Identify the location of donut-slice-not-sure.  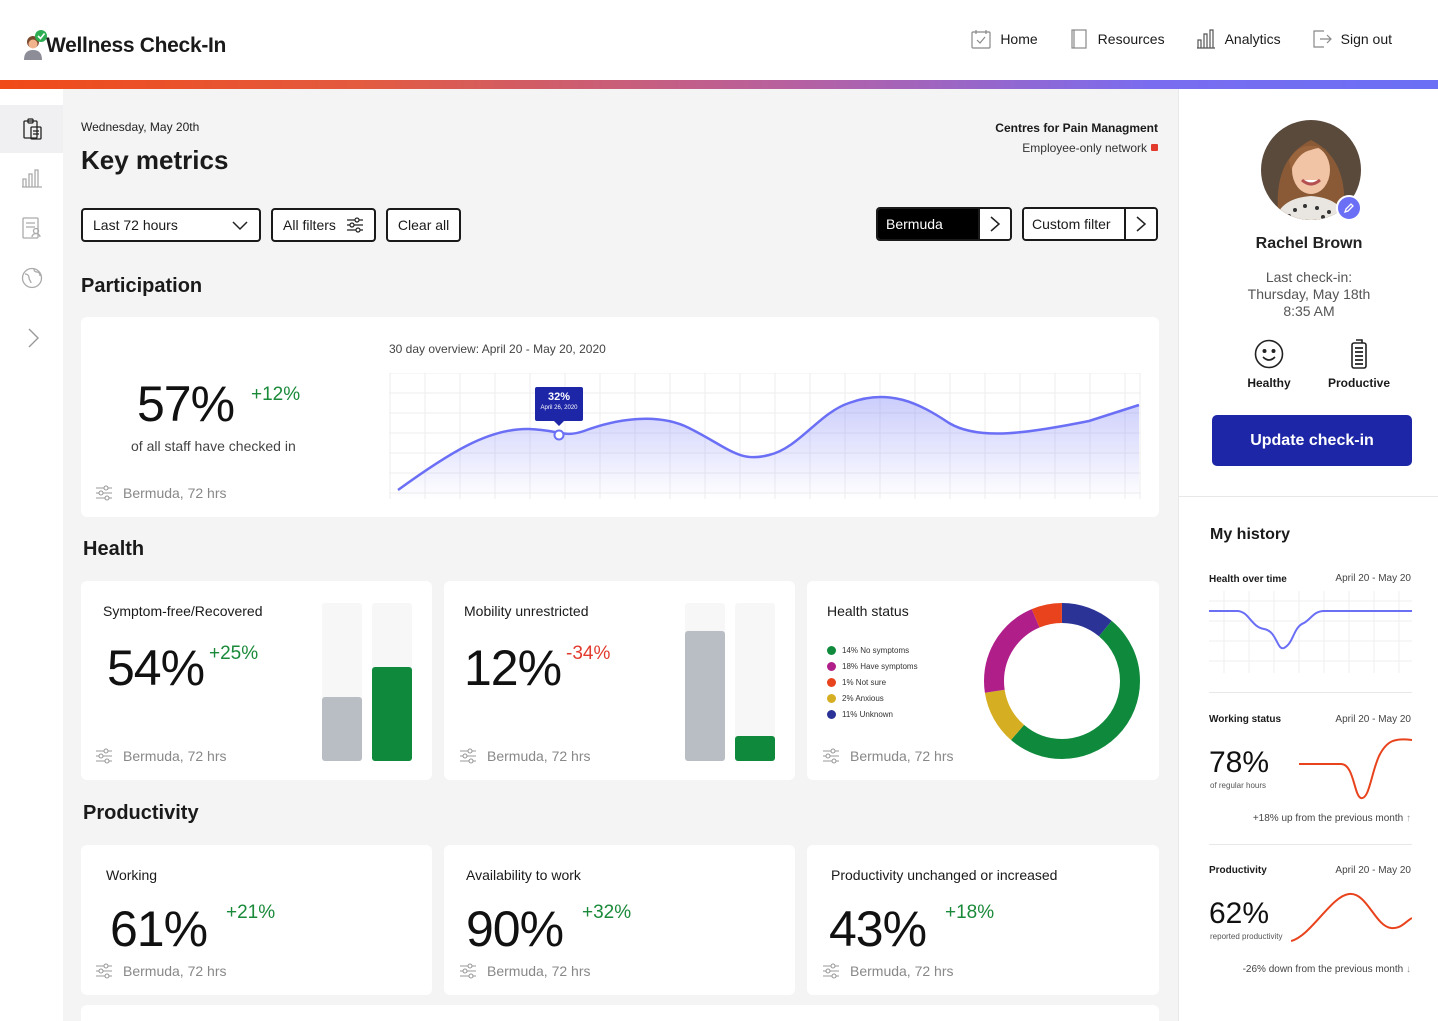
(1062, 681).